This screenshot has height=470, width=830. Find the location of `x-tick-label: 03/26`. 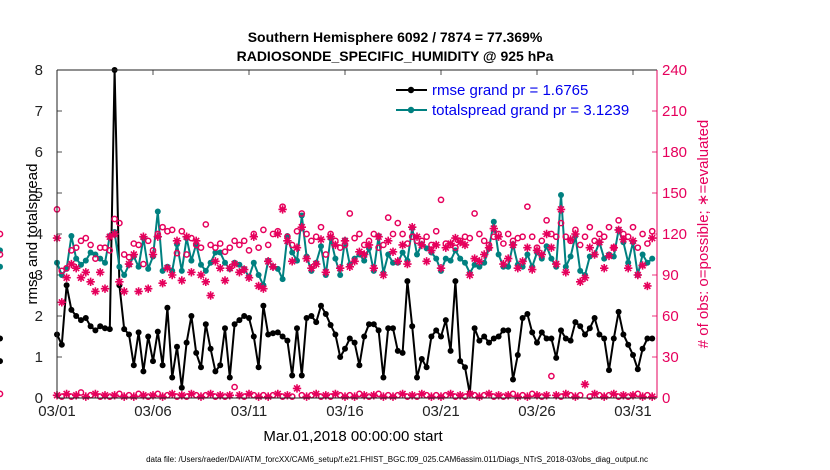

x-tick-label: 03/26 is located at coordinates (537, 411).